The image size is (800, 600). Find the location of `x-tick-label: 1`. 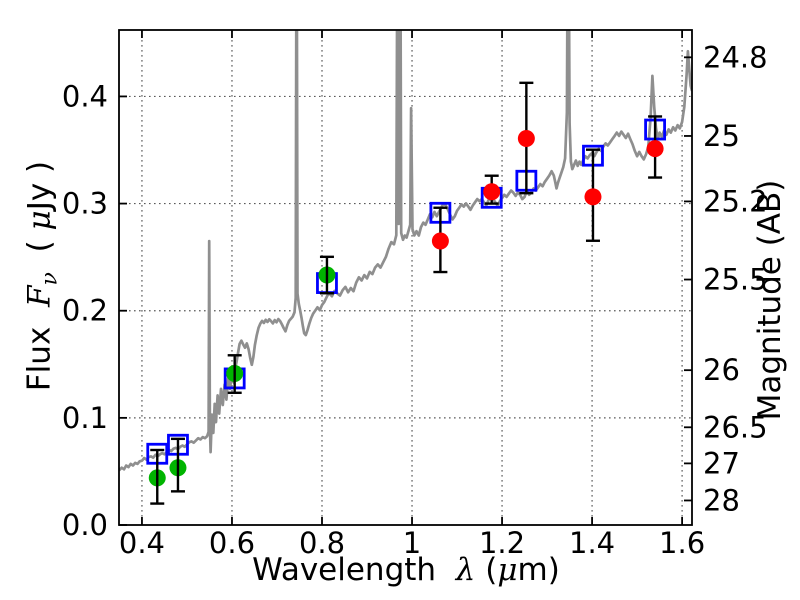

x-tick-label: 1 is located at coordinates (412, 543).